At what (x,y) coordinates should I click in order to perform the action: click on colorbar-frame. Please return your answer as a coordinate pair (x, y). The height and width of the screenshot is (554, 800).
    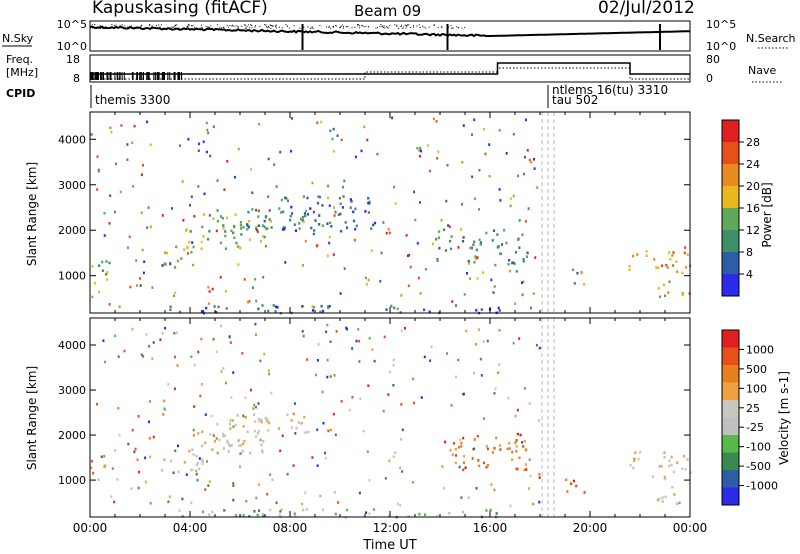
    Looking at the image, I should click on (730, 417).